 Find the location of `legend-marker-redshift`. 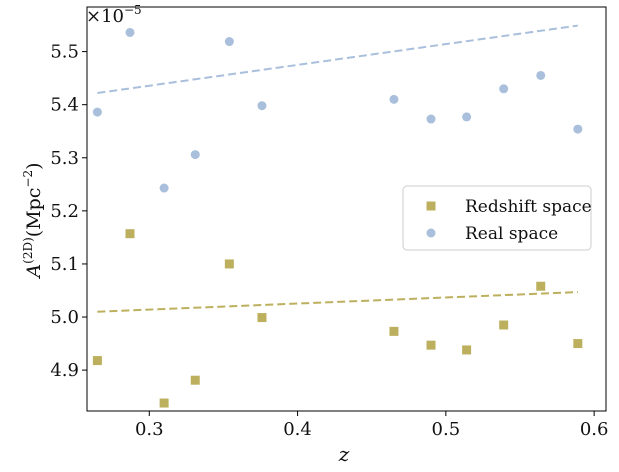

legend-marker-redshift is located at coordinates (431, 206).